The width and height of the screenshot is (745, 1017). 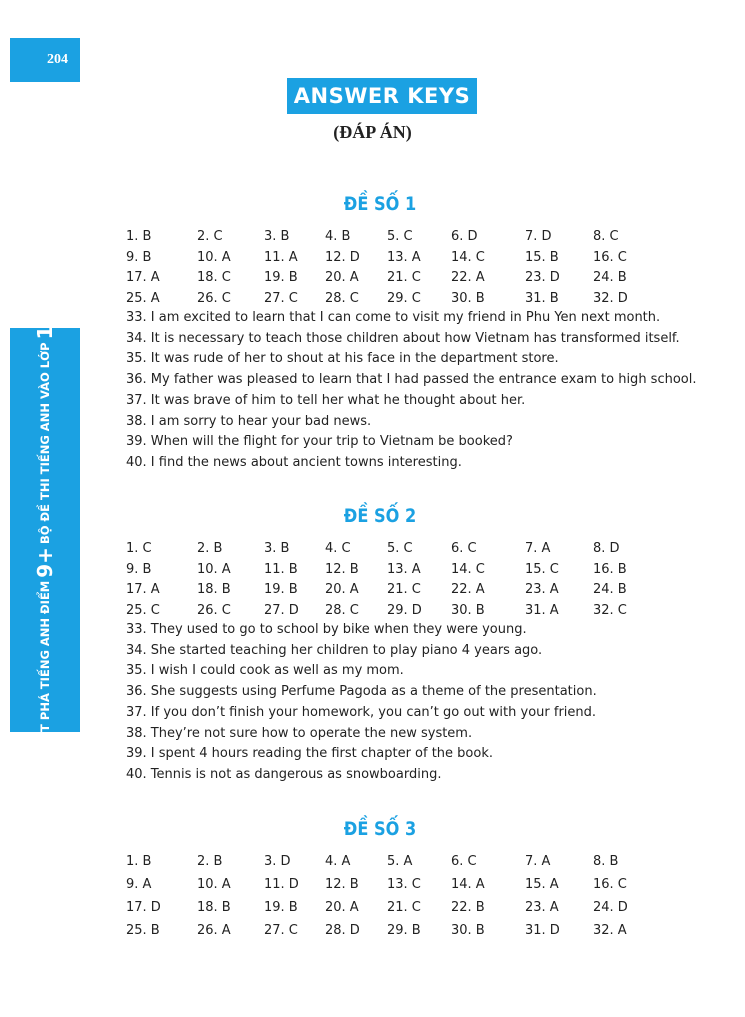 What do you see at coordinates (404, 907) in the screenshot?
I see `answer: 21. C` at bounding box center [404, 907].